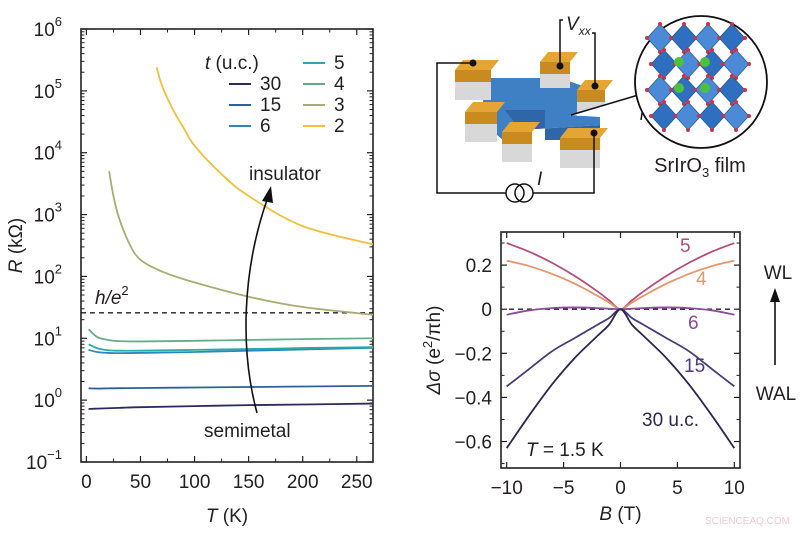 This screenshot has height=535, width=800. I want to click on x-axis-variable: B, so click(605, 514).